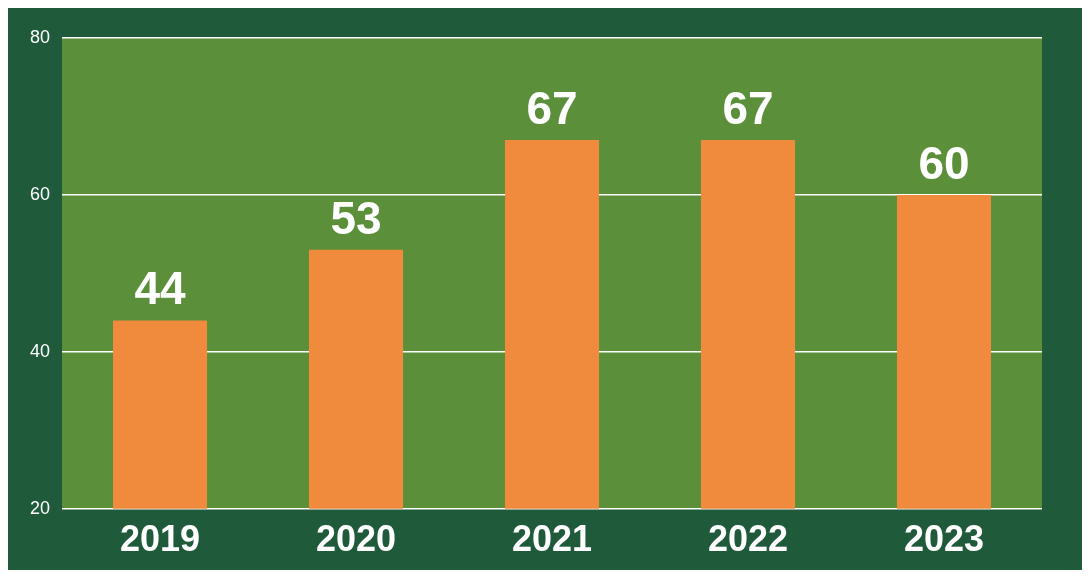 This screenshot has height=578, width=1090. I want to click on y-tick-label: 60, so click(40, 193).